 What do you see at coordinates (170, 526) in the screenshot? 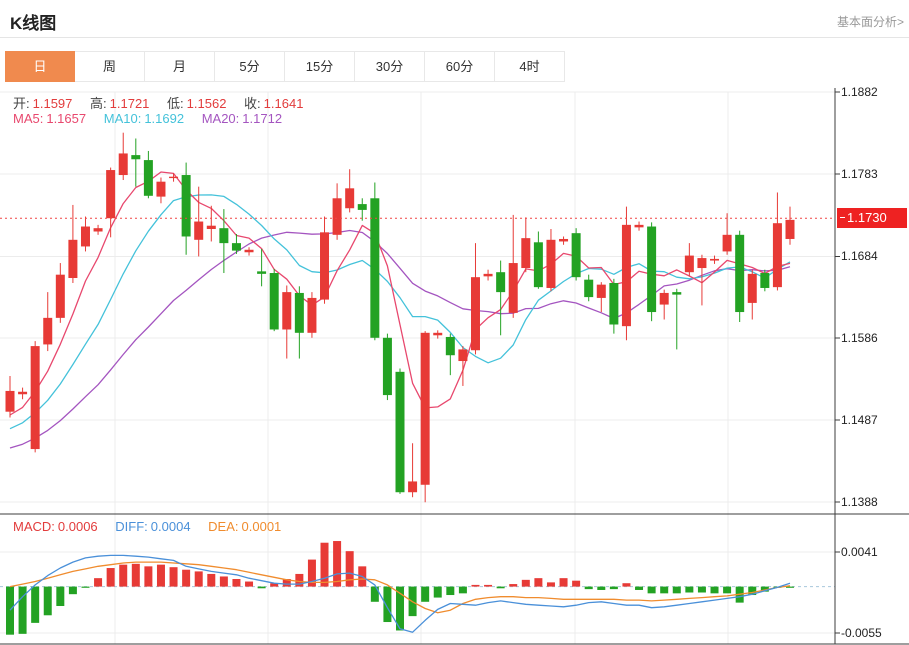
I see `diff-value: 0.0004` at bounding box center [170, 526].